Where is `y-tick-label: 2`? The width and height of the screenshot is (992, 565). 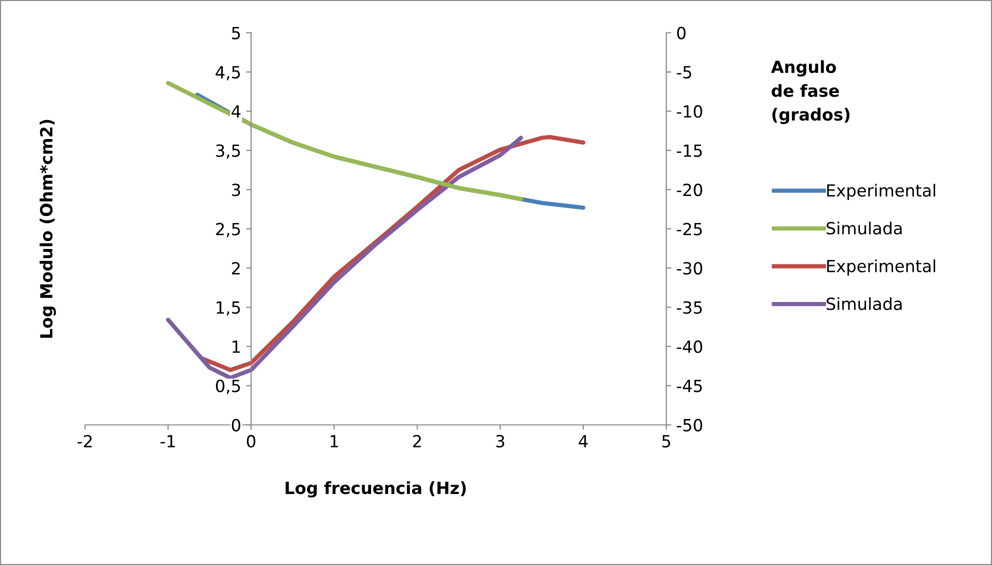 y-tick-label: 2 is located at coordinates (236, 268).